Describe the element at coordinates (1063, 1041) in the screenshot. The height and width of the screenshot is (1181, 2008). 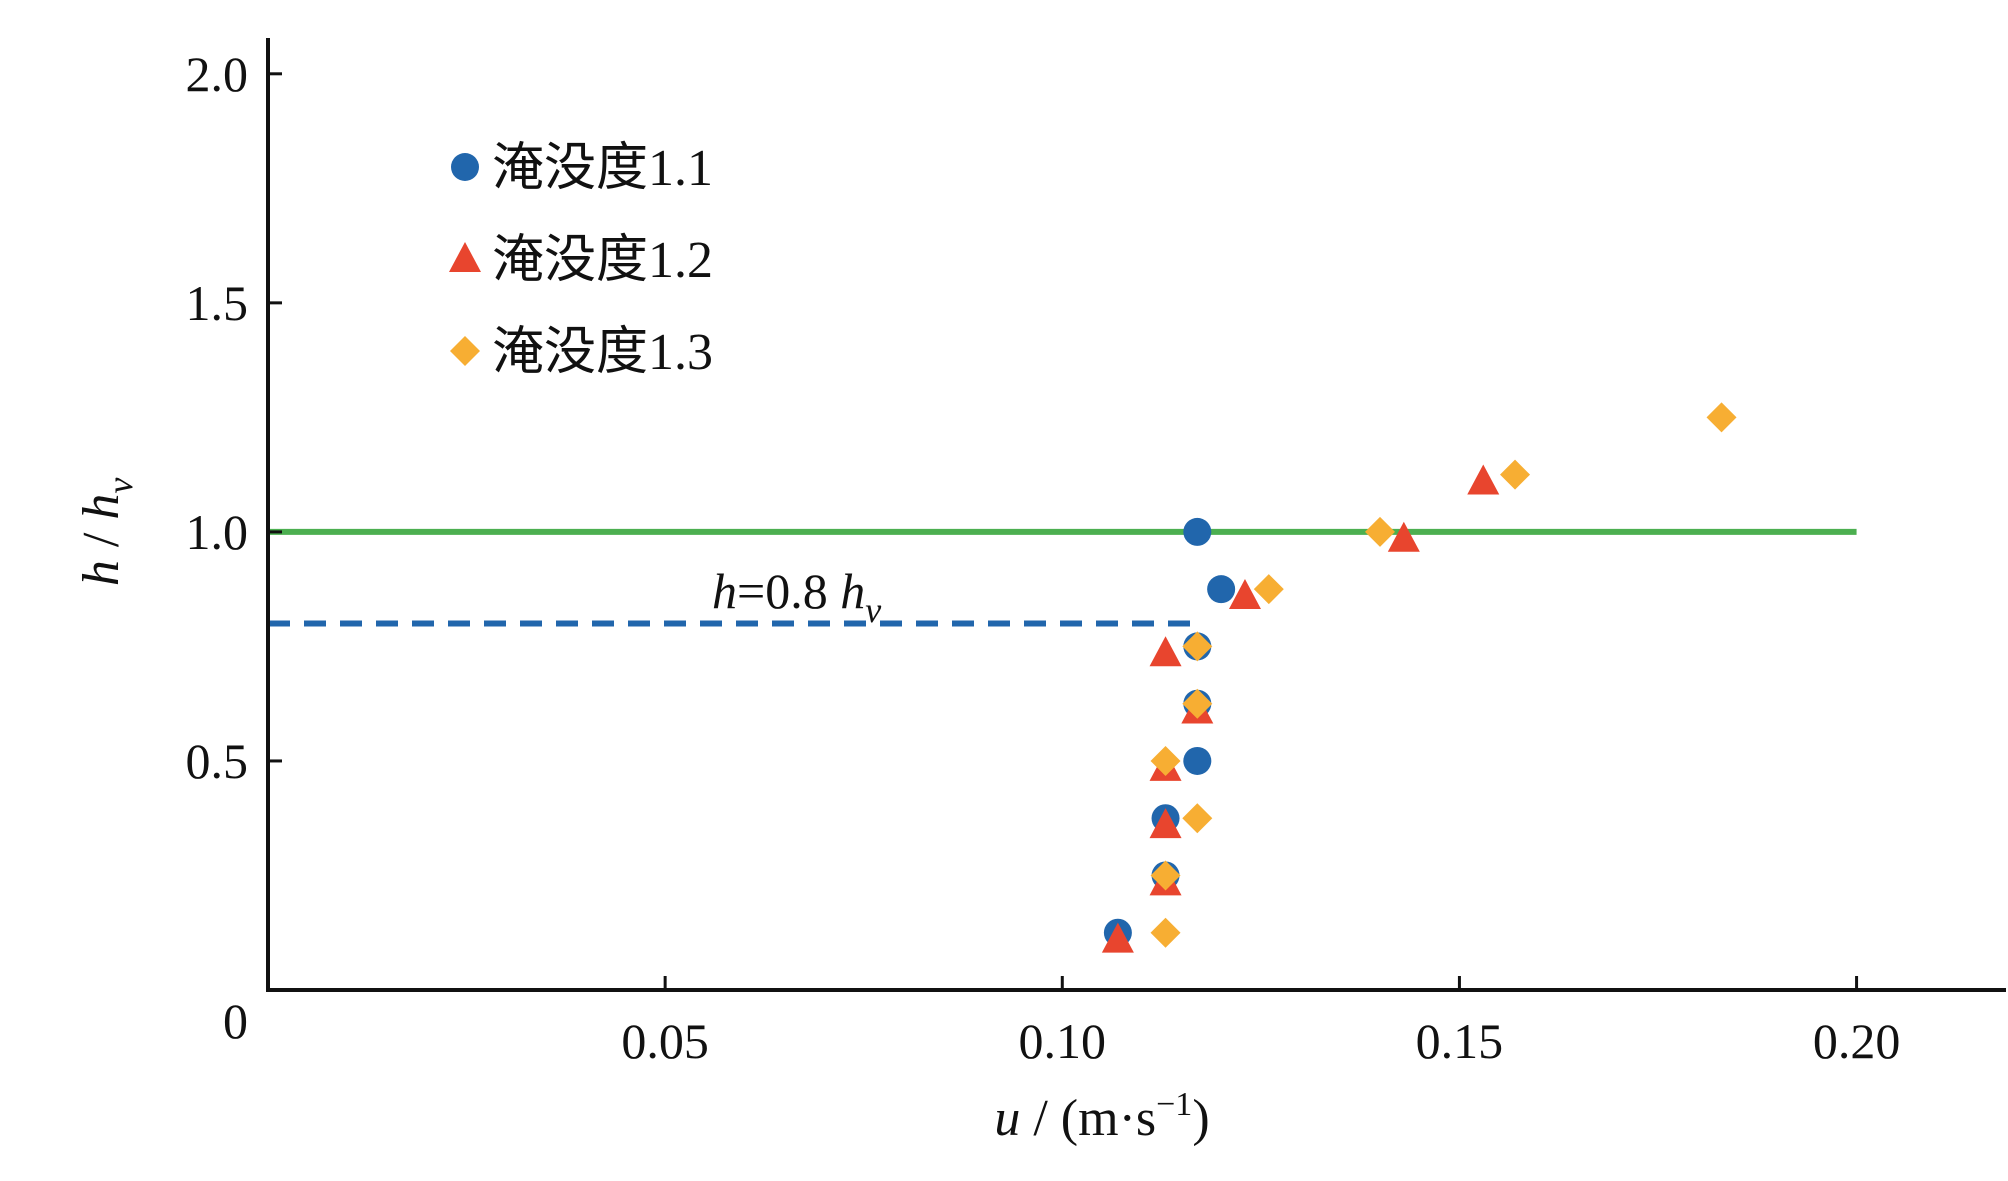
I see `x-tick-label-1: 0.10` at that location.